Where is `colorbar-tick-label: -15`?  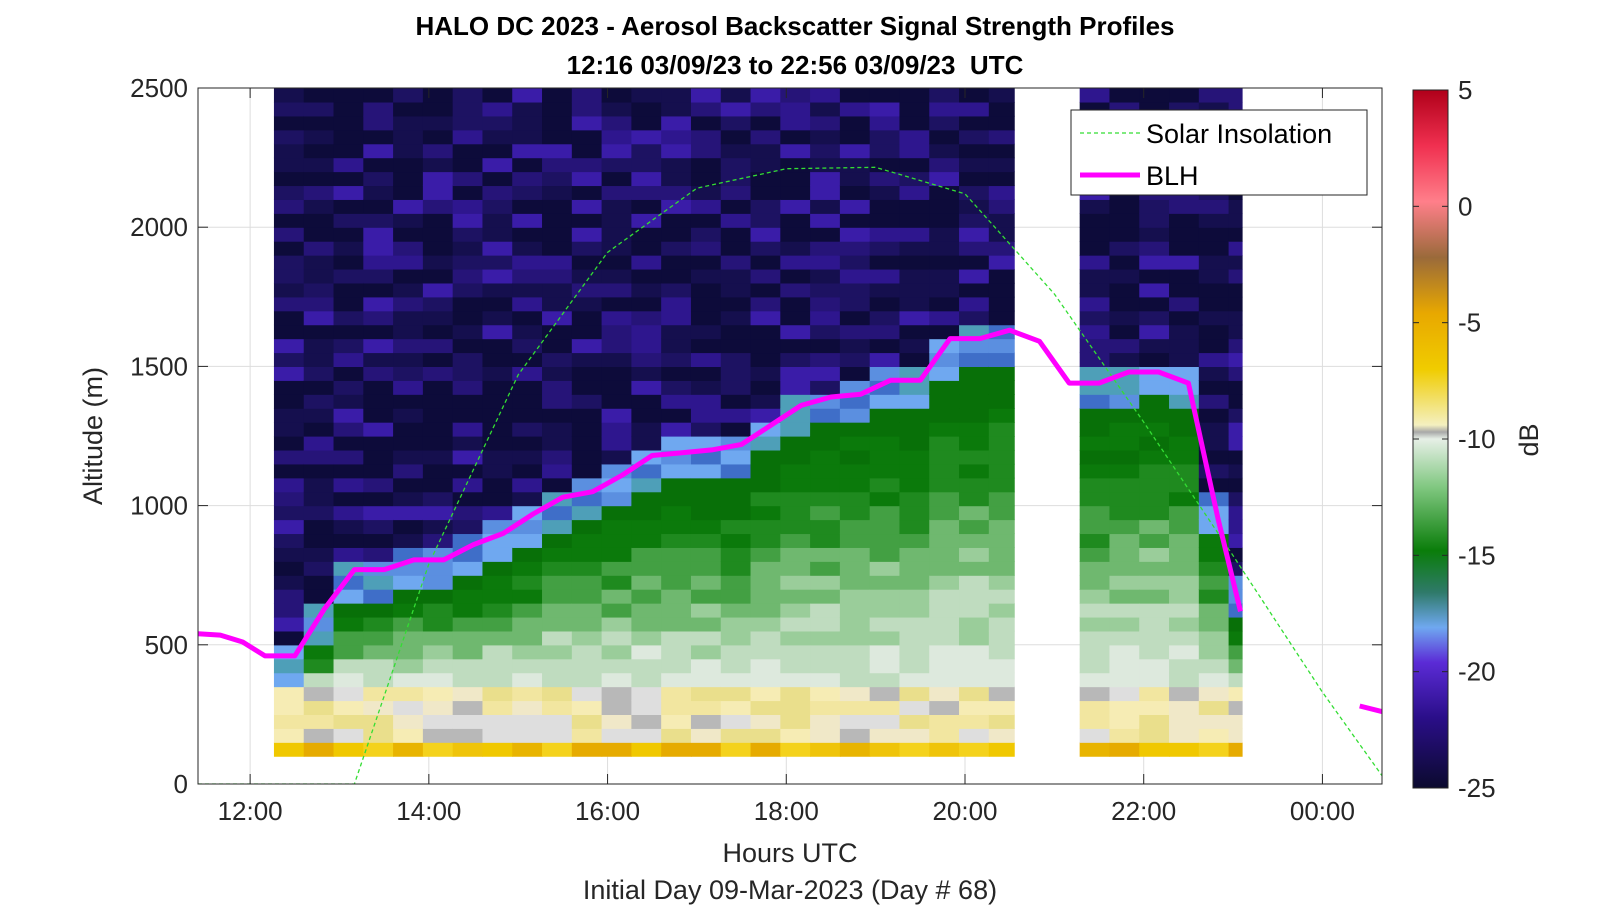 colorbar-tick-label: -15 is located at coordinates (1477, 555).